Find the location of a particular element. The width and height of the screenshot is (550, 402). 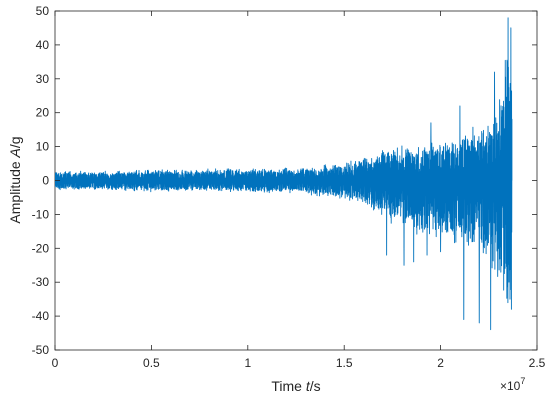

x-axis-title-prefix: Time is located at coordinates (288, 386).